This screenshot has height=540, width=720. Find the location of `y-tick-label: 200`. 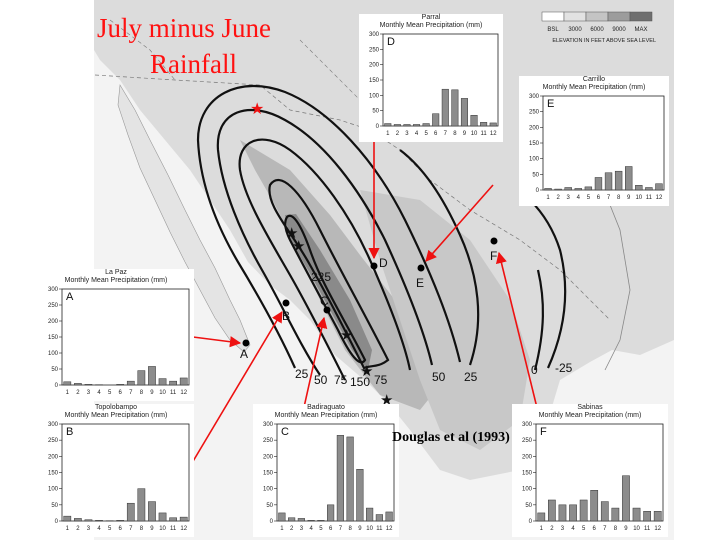

y-tick-label: 200 is located at coordinates (527, 457).